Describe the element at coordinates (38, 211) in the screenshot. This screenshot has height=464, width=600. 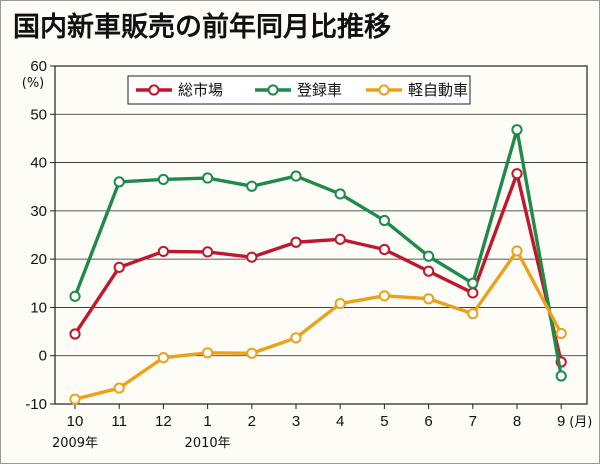
I see `y-tick-label: 30` at that location.